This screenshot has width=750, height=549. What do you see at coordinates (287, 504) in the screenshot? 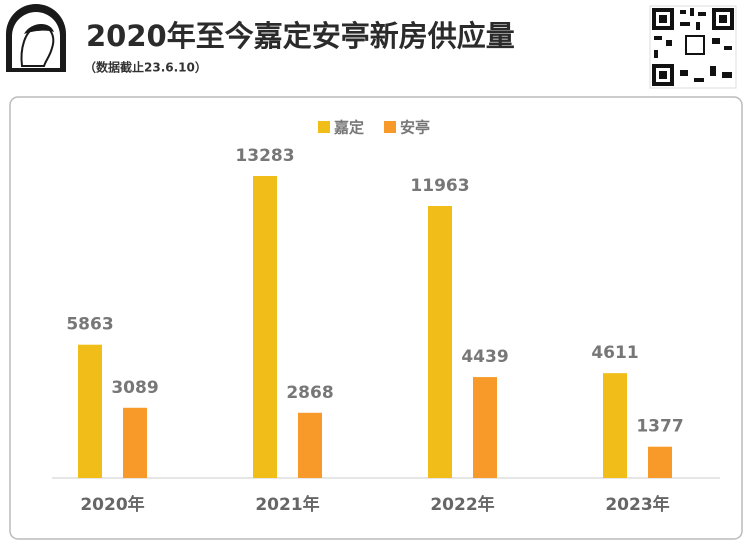
I see `x-tick-label: 2021年` at bounding box center [287, 504].